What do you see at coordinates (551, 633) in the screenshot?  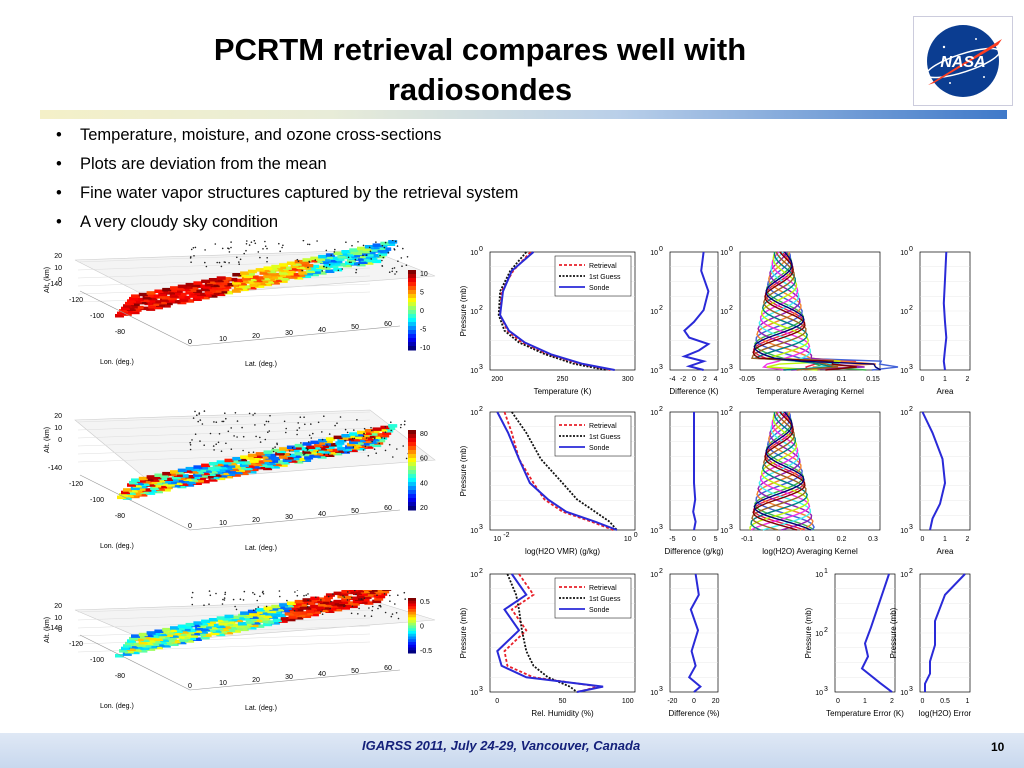 I see `series-line` at bounding box center [551, 633].